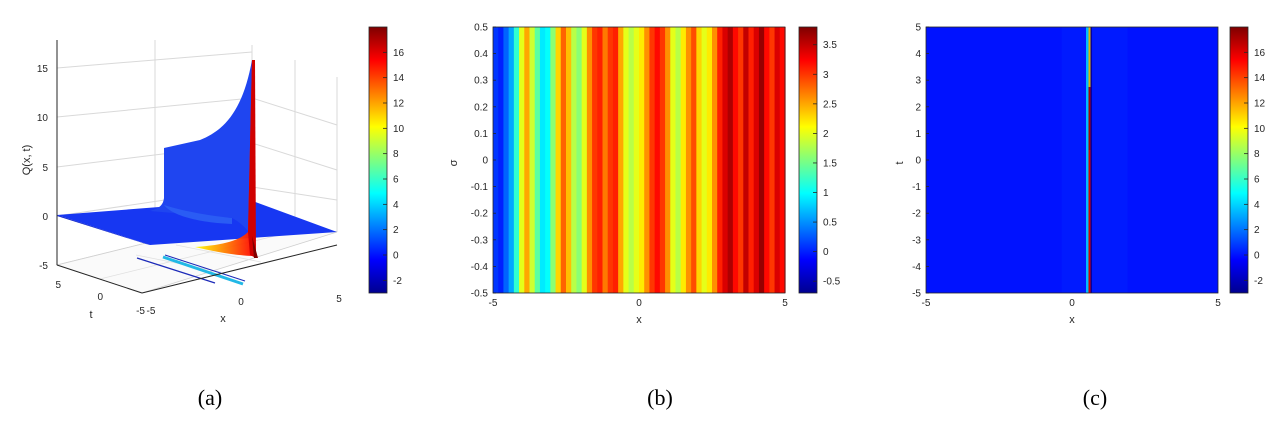 Image resolution: width=1280 pixels, height=424 pixels. What do you see at coordinates (1258, 281) in the screenshot?
I see `colorbar-tick-label: -2` at bounding box center [1258, 281].